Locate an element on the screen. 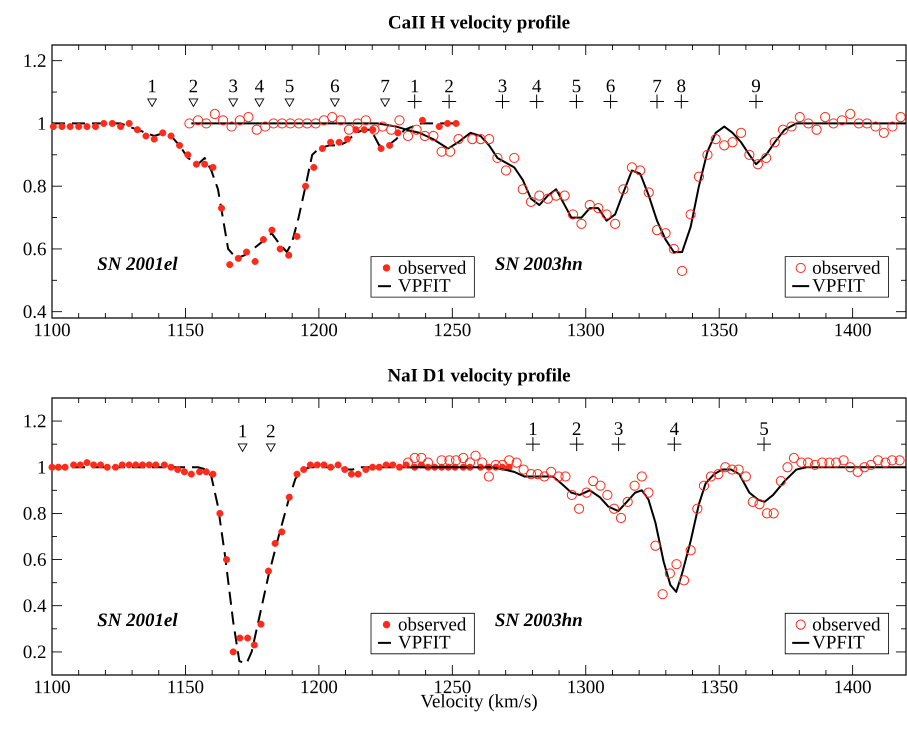 The image size is (907, 734). annotation: 9 is located at coordinates (756, 86).